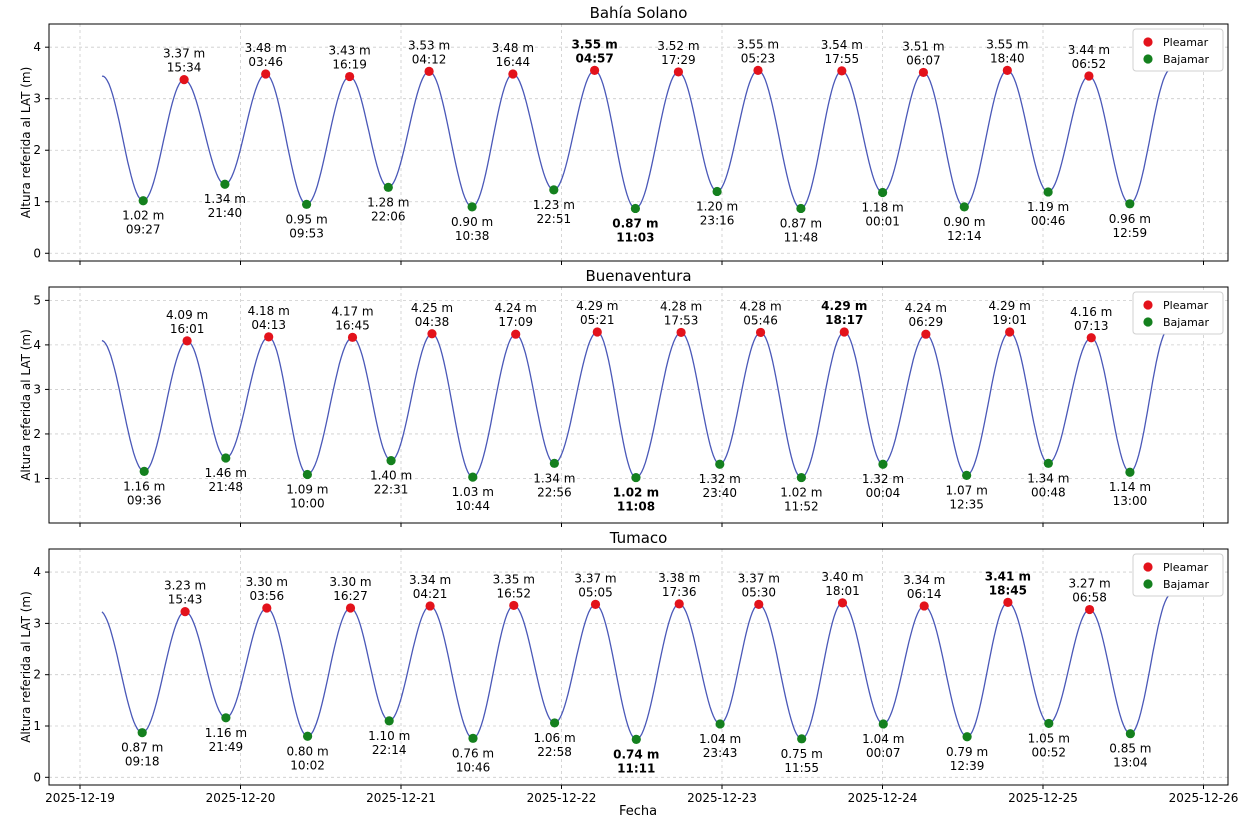  Describe the element at coordinates (636, 507) in the screenshot. I see `low-tide-time-label: 11:08` at that location.